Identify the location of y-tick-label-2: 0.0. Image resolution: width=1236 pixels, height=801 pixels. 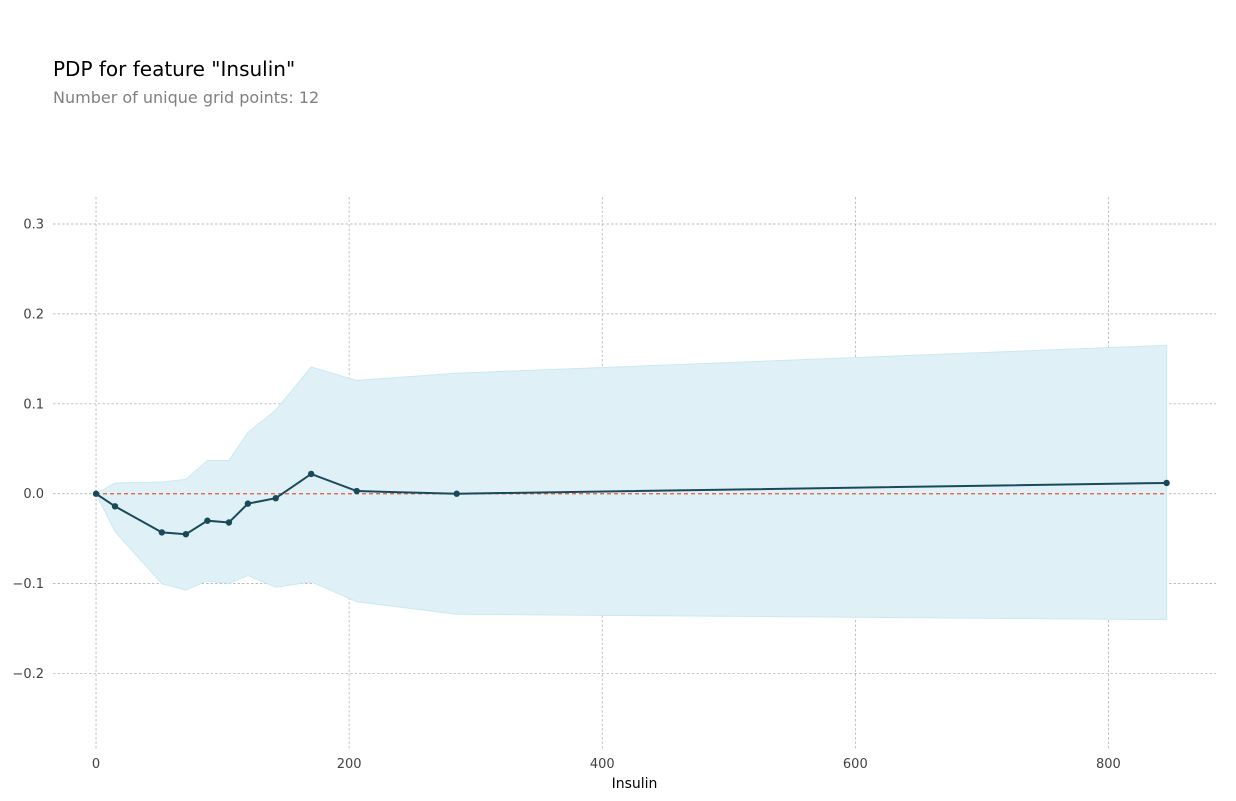
(33, 494).